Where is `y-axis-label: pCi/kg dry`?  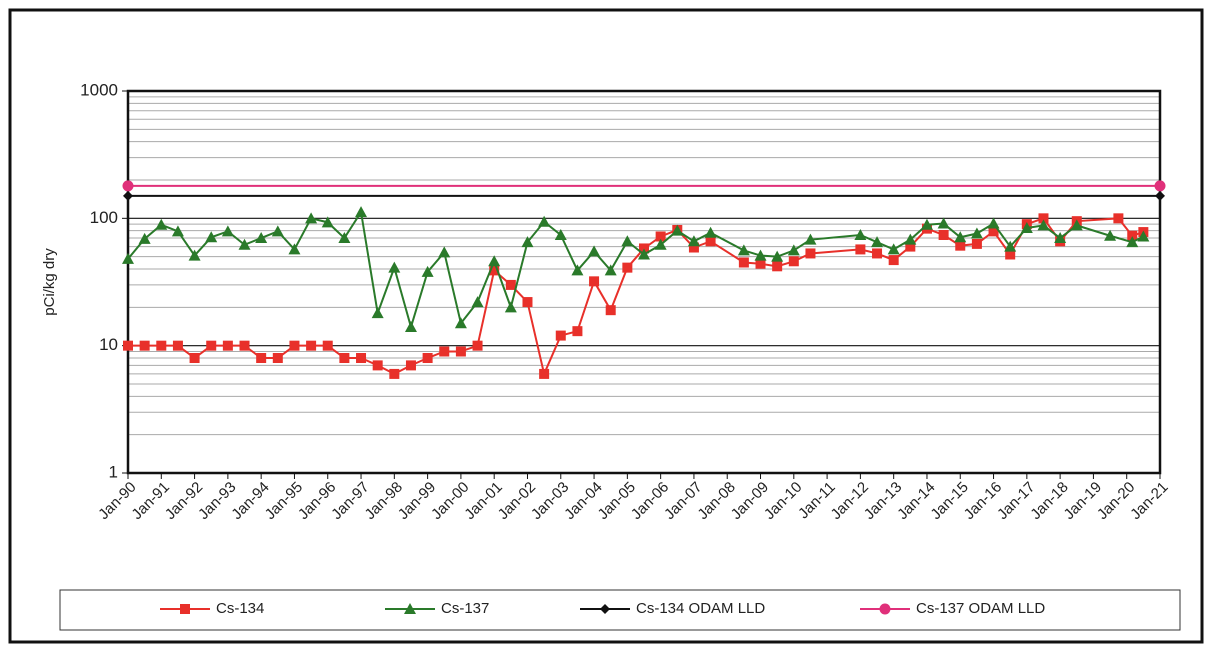 y-axis-label: pCi/kg dry is located at coordinates (49, 282).